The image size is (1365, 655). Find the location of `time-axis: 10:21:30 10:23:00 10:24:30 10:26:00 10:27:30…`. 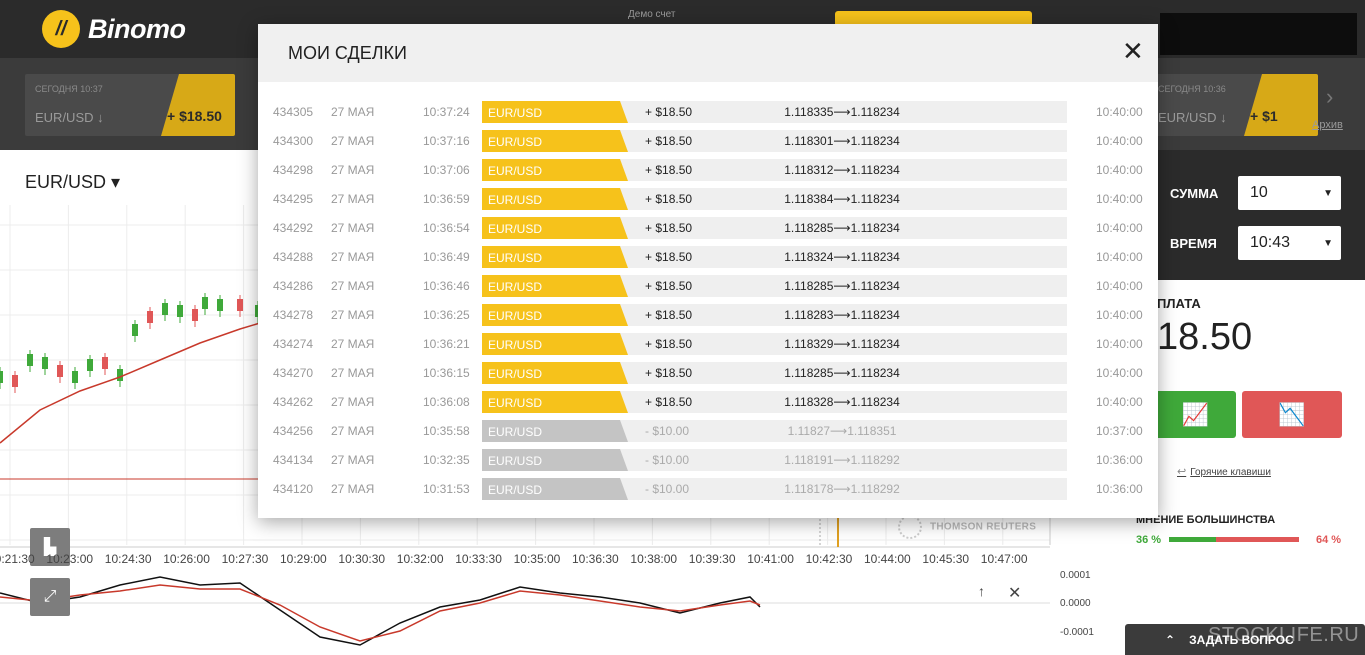

time-axis: 10:21:30 10:23:00 10:24:30 10:26:00 10:27:30… is located at coordinates (525, 560).